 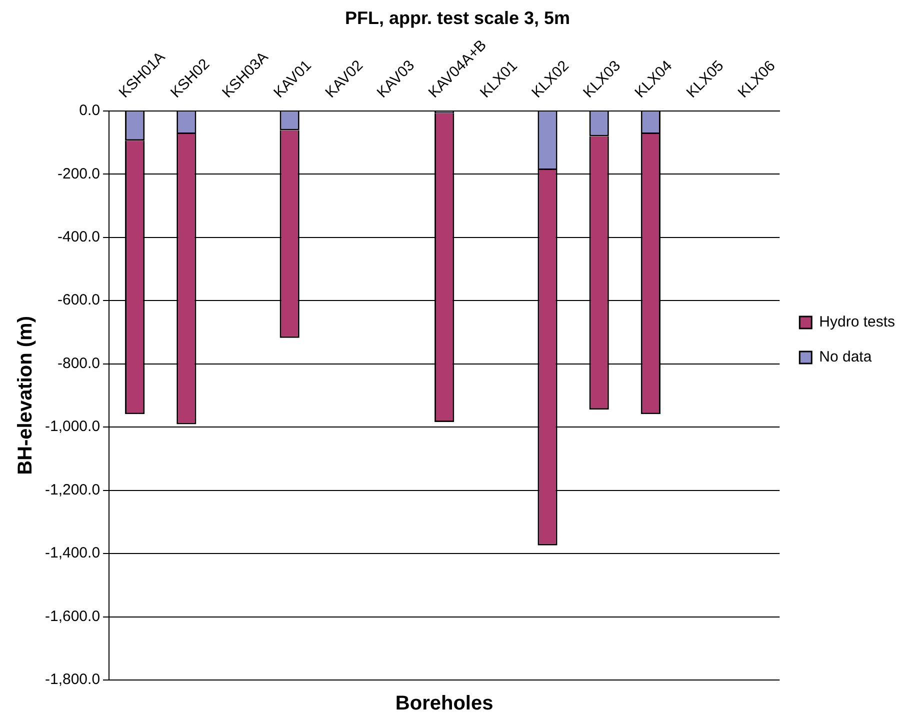 What do you see at coordinates (857, 322) in the screenshot?
I see `legend-label: Hydro tests` at bounding box center [857, 322].